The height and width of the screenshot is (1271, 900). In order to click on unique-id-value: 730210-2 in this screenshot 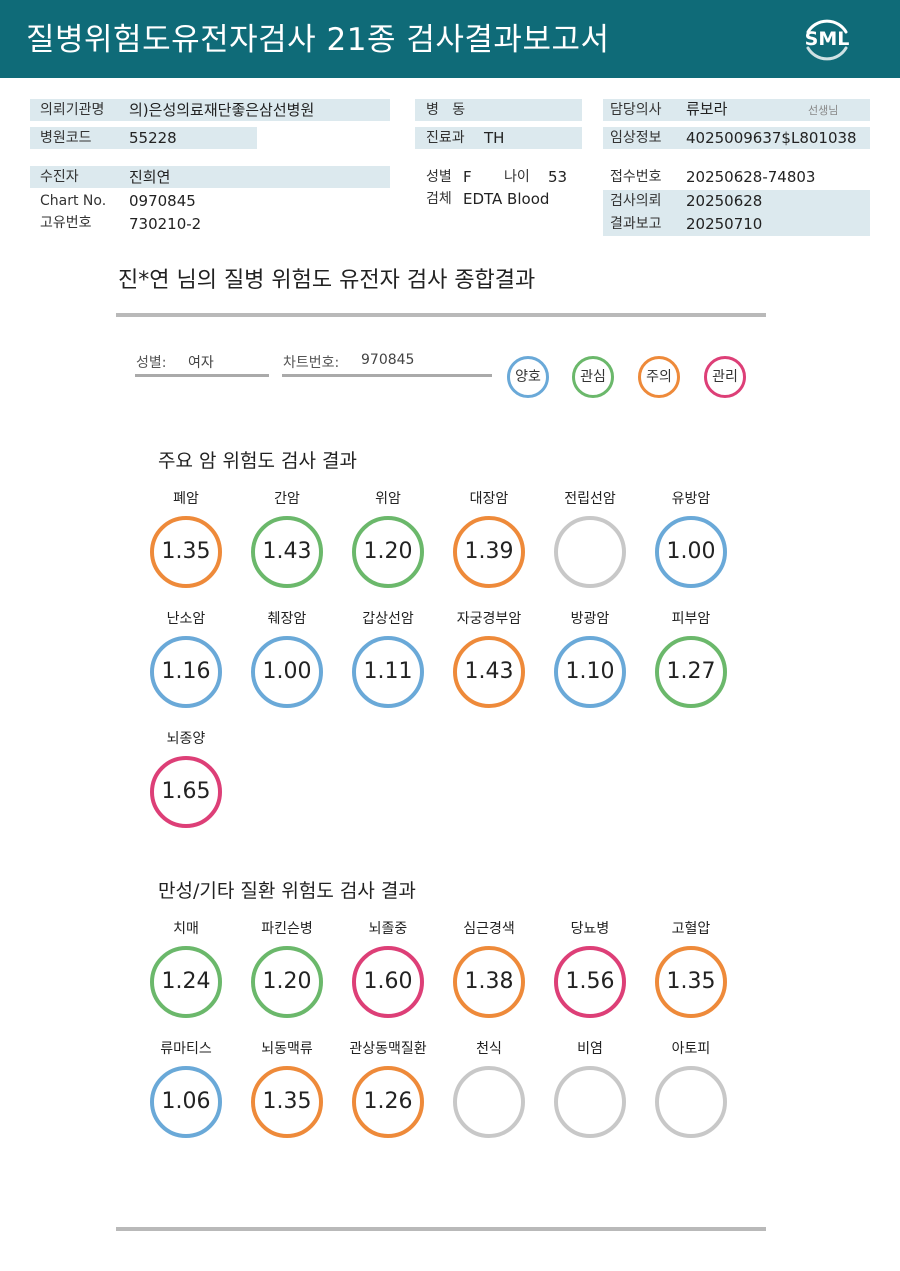, I will do `click(165, 224)`.